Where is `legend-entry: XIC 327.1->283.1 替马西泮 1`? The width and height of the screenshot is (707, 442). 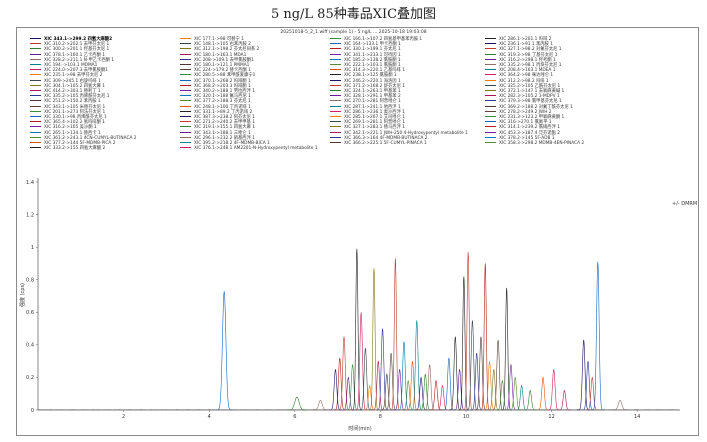 legend-entry: XIC 327.1->283.1 替马西泮 1 is located at coordinates (367, 127).